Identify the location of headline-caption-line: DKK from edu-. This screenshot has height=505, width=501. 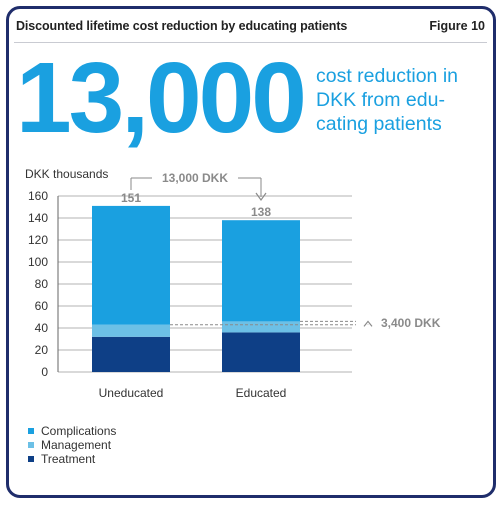
(380, 100).